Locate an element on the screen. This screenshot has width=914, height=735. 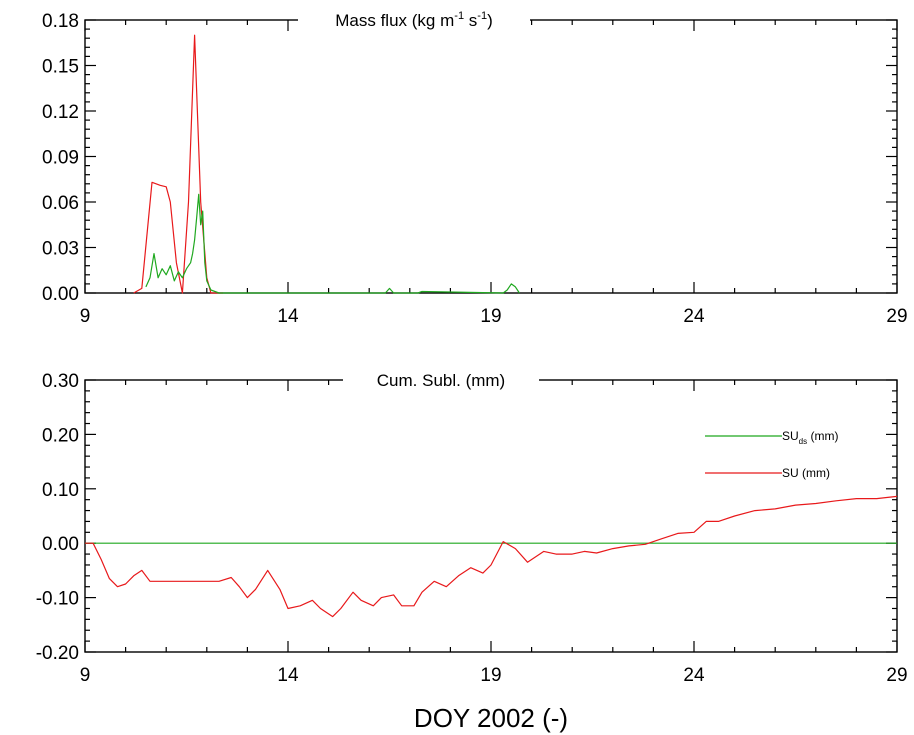
mass-flux-green-series-line is located at coordinates (332, 243).